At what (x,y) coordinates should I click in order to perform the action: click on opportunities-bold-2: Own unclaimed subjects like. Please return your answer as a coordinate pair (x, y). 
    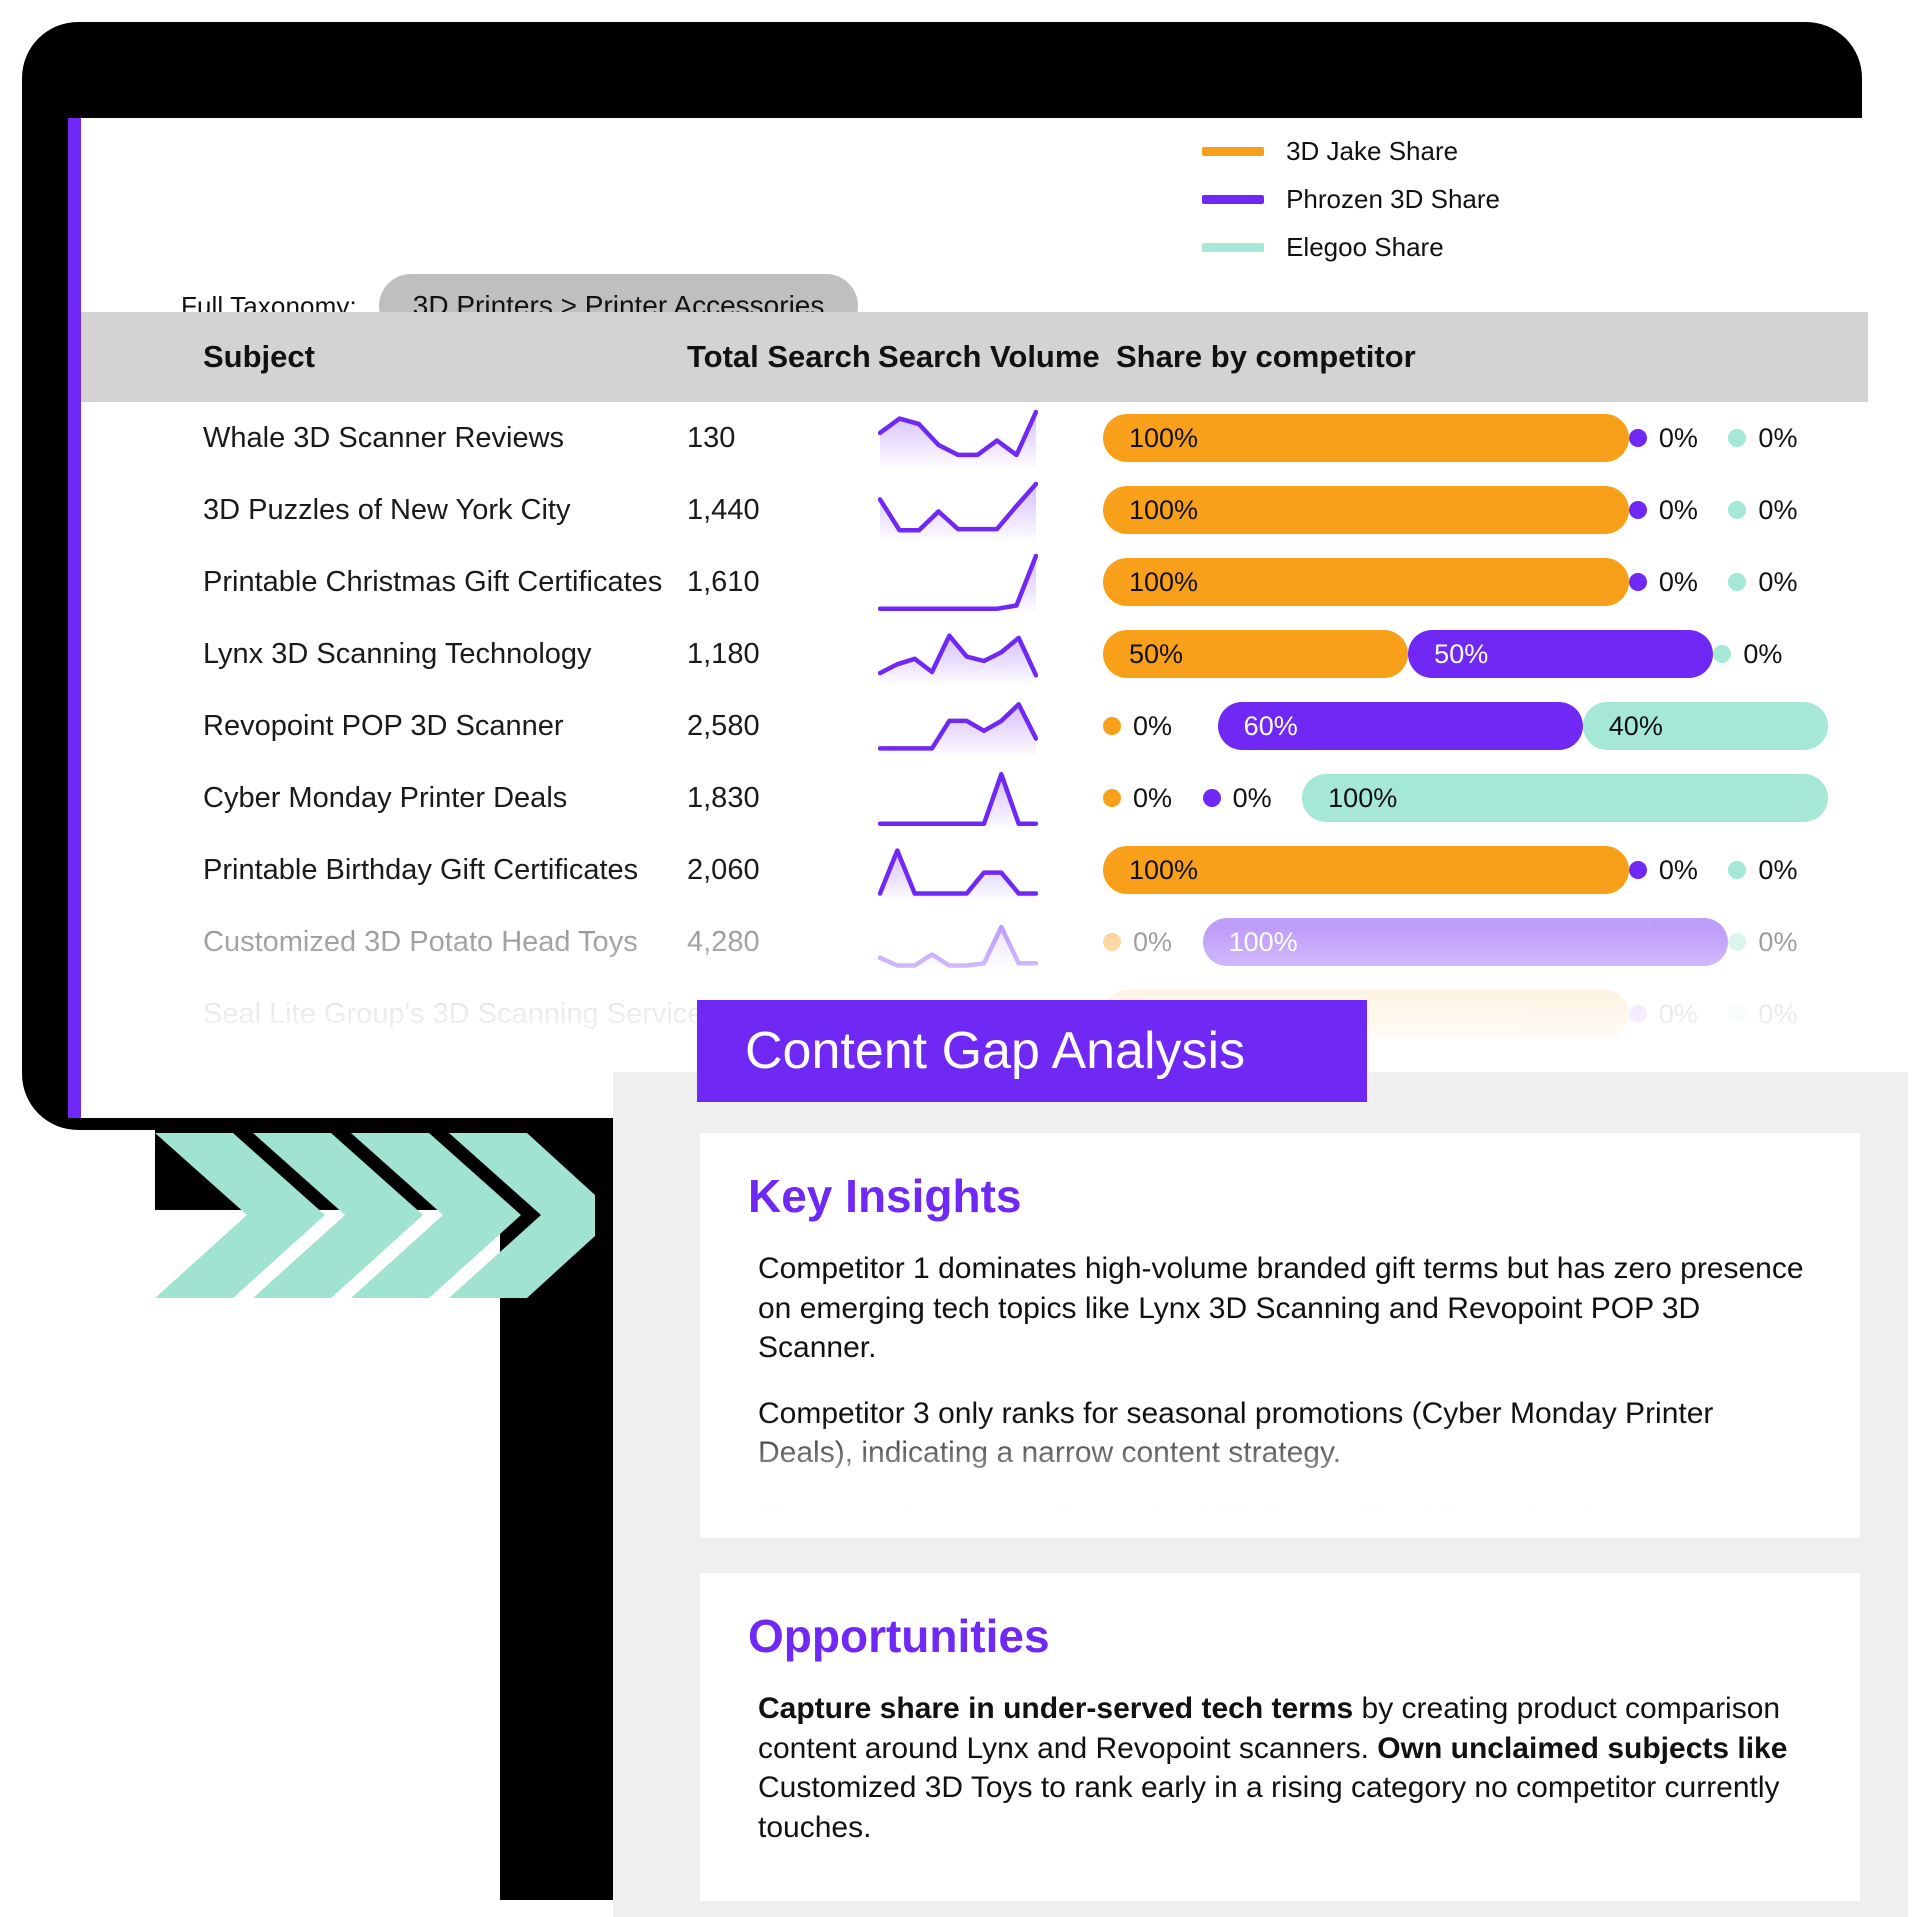
    Looking at the image, I should click on (1582, 1748).